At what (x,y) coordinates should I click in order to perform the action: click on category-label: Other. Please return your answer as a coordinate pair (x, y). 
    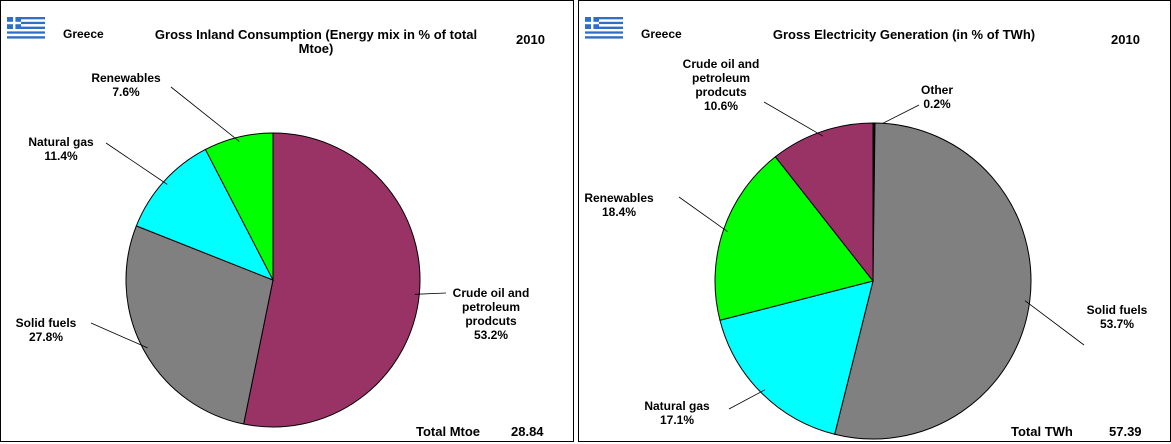
    Looking at the image, I should click on (936, 90).